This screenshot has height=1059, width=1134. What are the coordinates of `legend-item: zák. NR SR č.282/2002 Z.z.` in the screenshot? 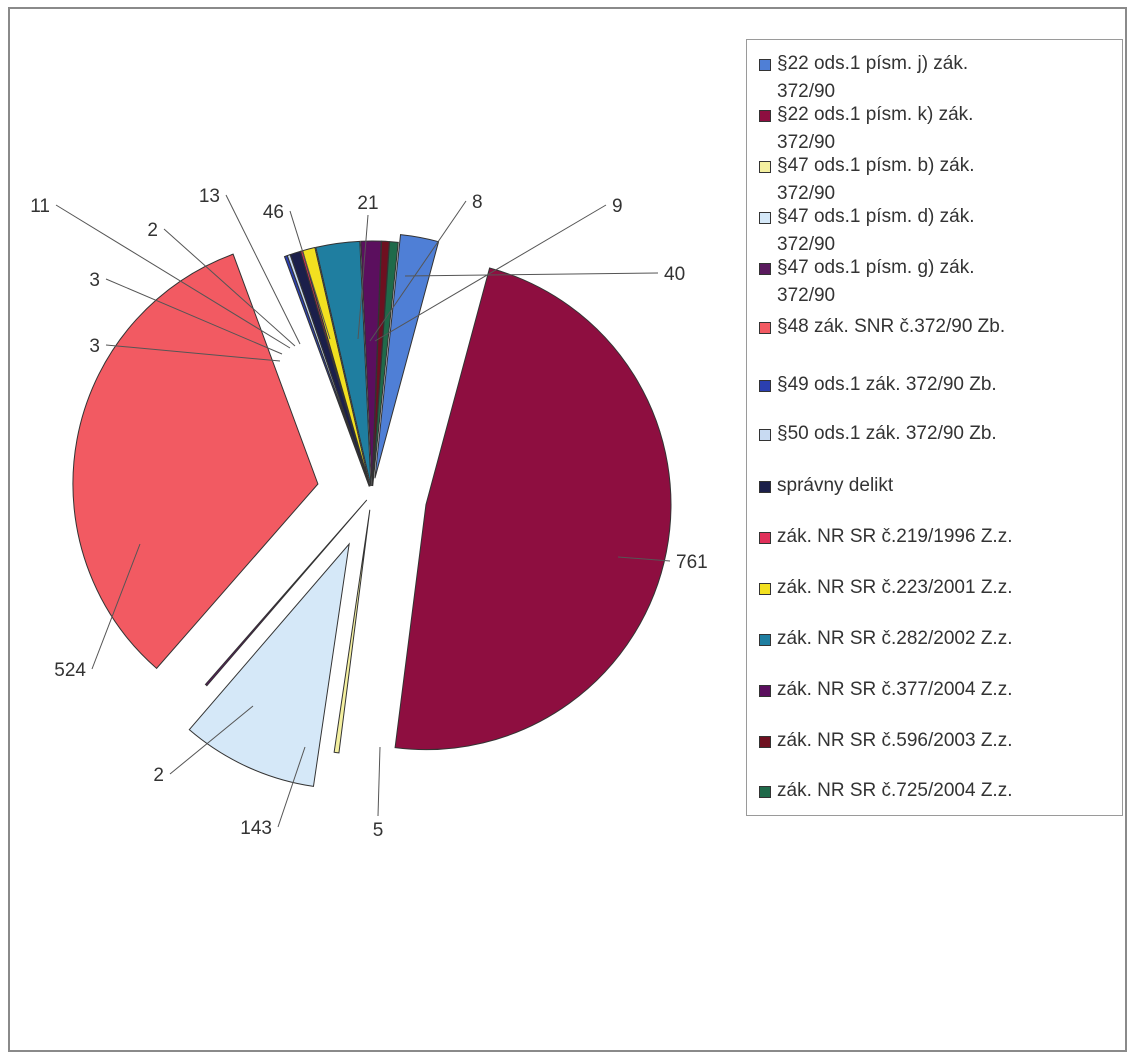 It's located at (939, 639).